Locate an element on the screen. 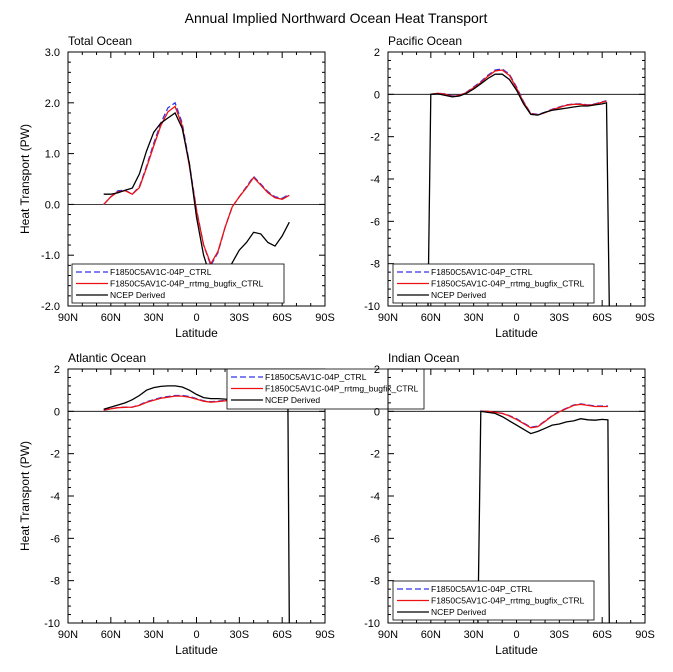 Image resolution: width=673 pixels, height=672 pixels. y-tick-label: 1.0 is located at coordinates (52, 155).